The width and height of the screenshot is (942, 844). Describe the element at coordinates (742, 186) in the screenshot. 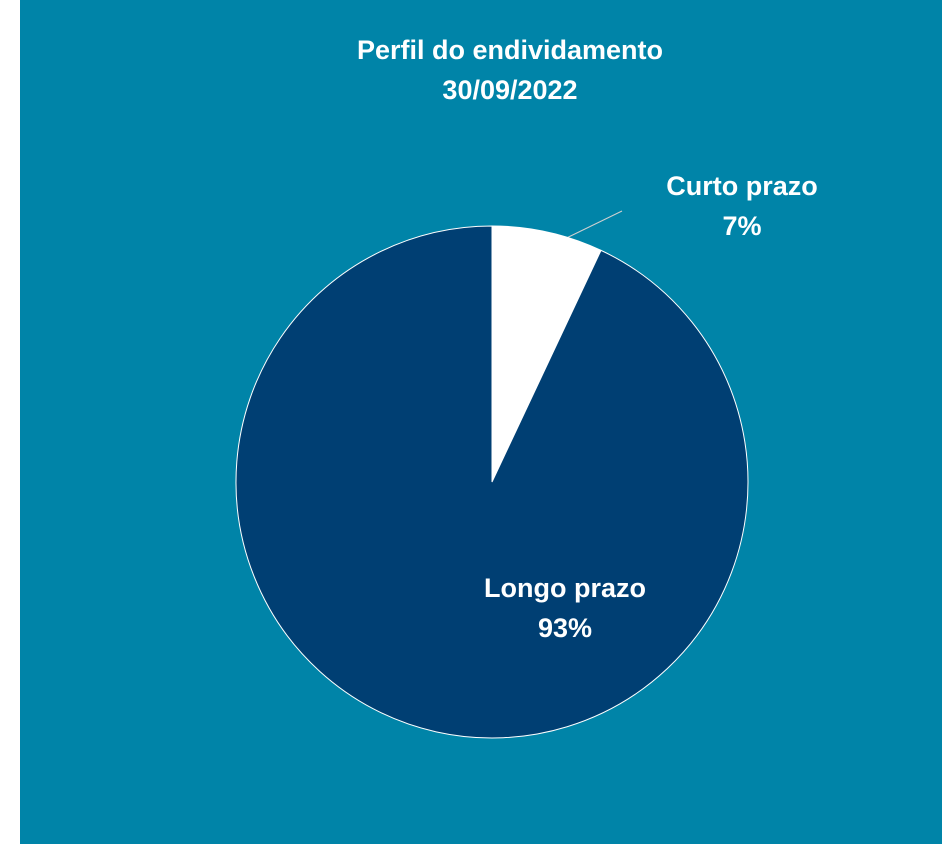

I see `slice-label: Curto prazo` at that location.